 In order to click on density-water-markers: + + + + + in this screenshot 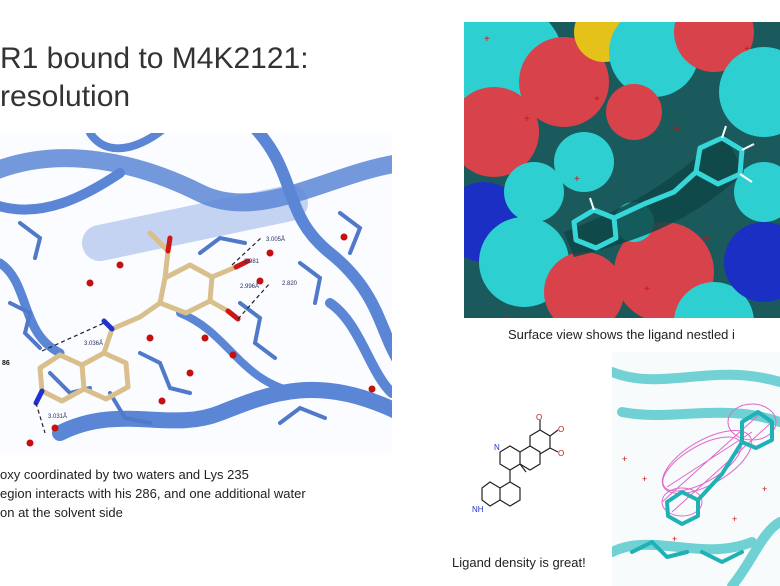, I will do `click(694, 499)`.